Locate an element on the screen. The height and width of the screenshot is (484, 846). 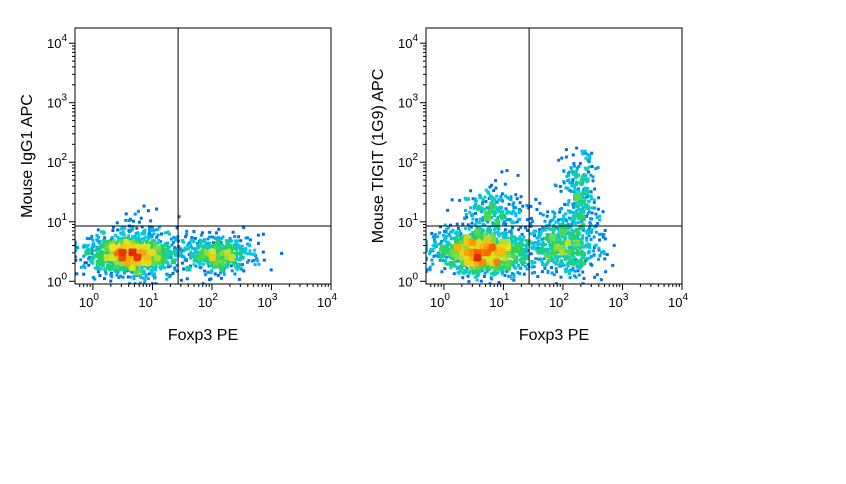
y-tick-label: 10¹ is located at coordinates (57, 221).